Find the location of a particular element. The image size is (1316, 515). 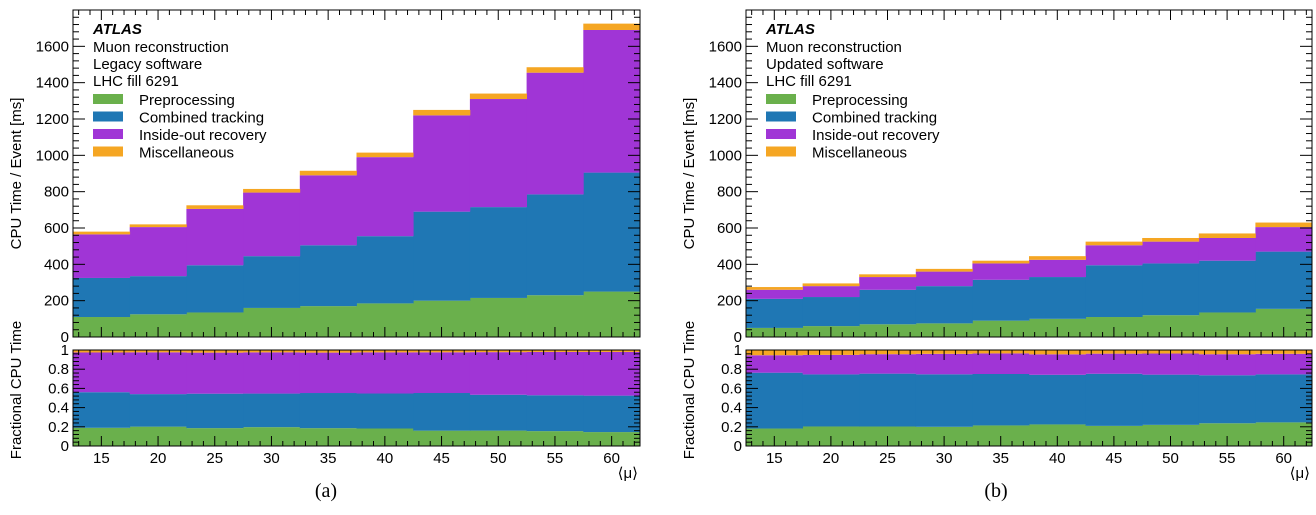

ratio-frame is located at coordinates (356, 398).